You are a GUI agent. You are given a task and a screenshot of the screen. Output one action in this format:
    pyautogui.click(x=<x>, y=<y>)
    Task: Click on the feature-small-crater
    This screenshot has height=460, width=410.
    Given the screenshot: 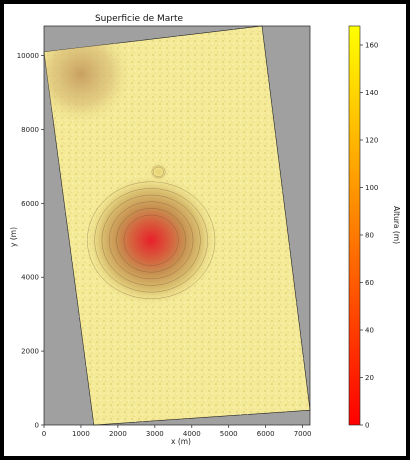 What is the action you would take?
    pyautogui.click(x=158, y=172)
    